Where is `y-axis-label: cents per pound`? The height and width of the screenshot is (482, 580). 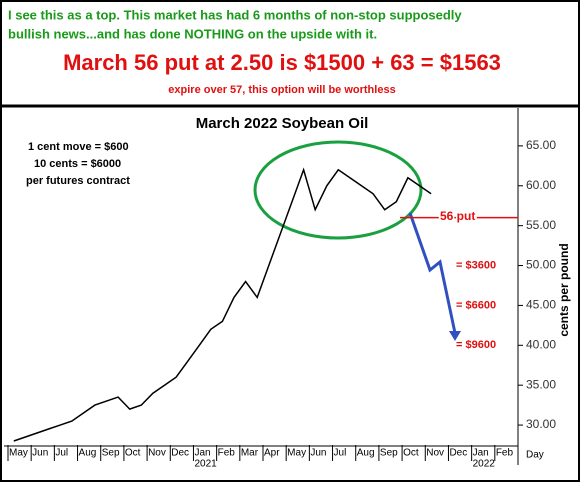
y-axis-label: cents per pound is located at coordinates (564, 289).